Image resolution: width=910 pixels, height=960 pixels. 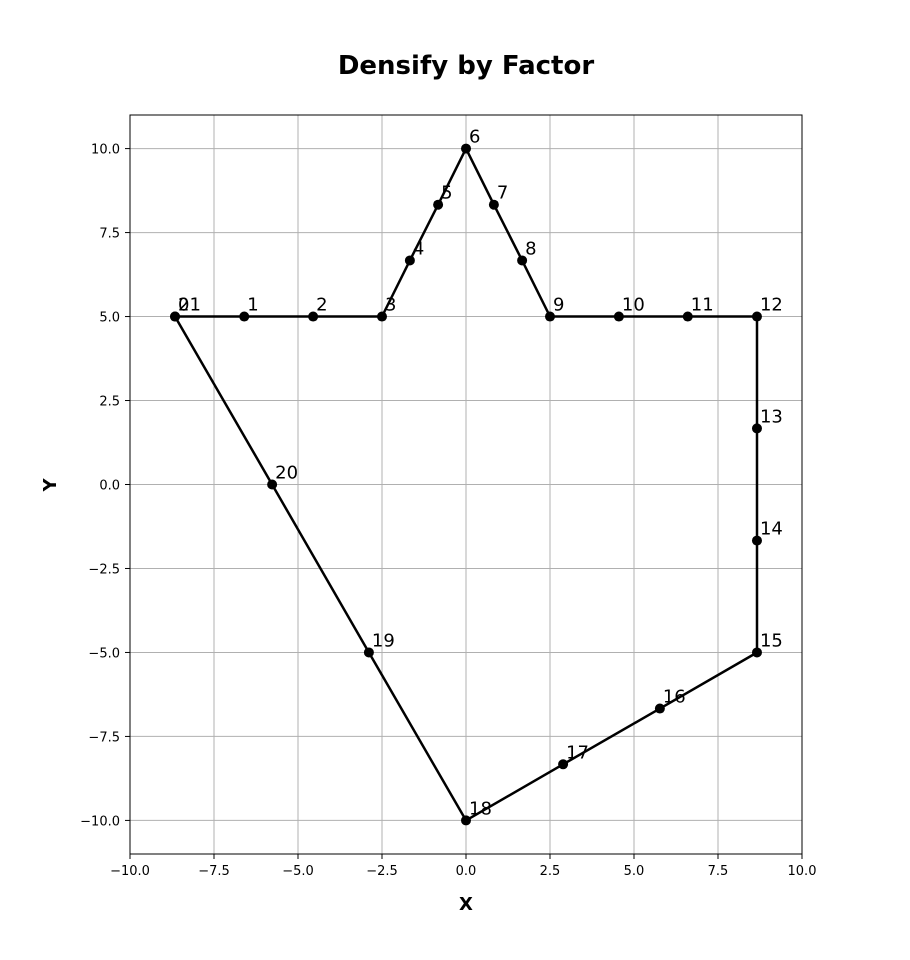 I want to click on point-label-16: 16, so click(x=674, y=697).